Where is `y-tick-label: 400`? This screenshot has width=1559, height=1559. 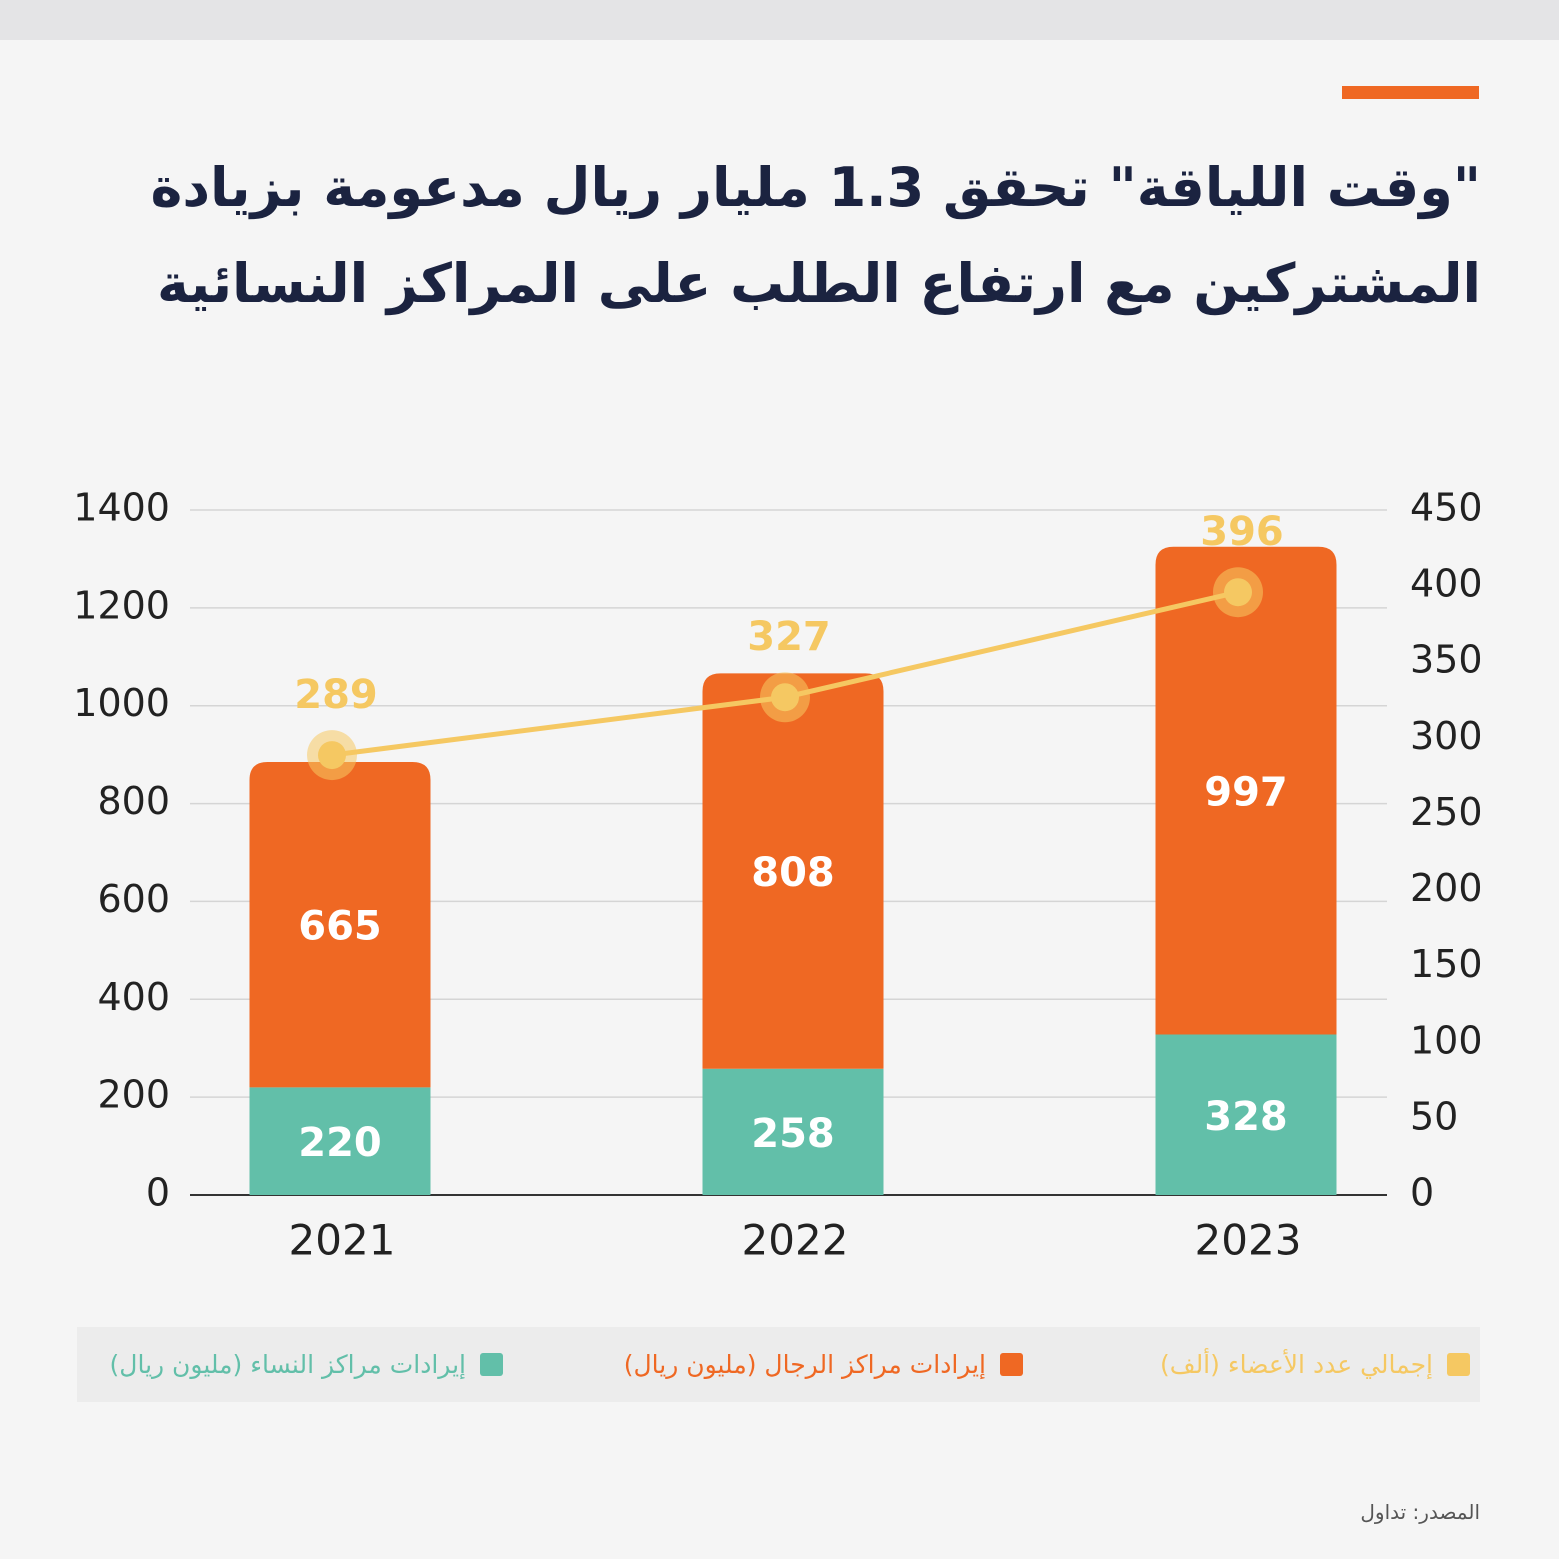 y-tick-label: 400 is located at coordinates (133, 997).